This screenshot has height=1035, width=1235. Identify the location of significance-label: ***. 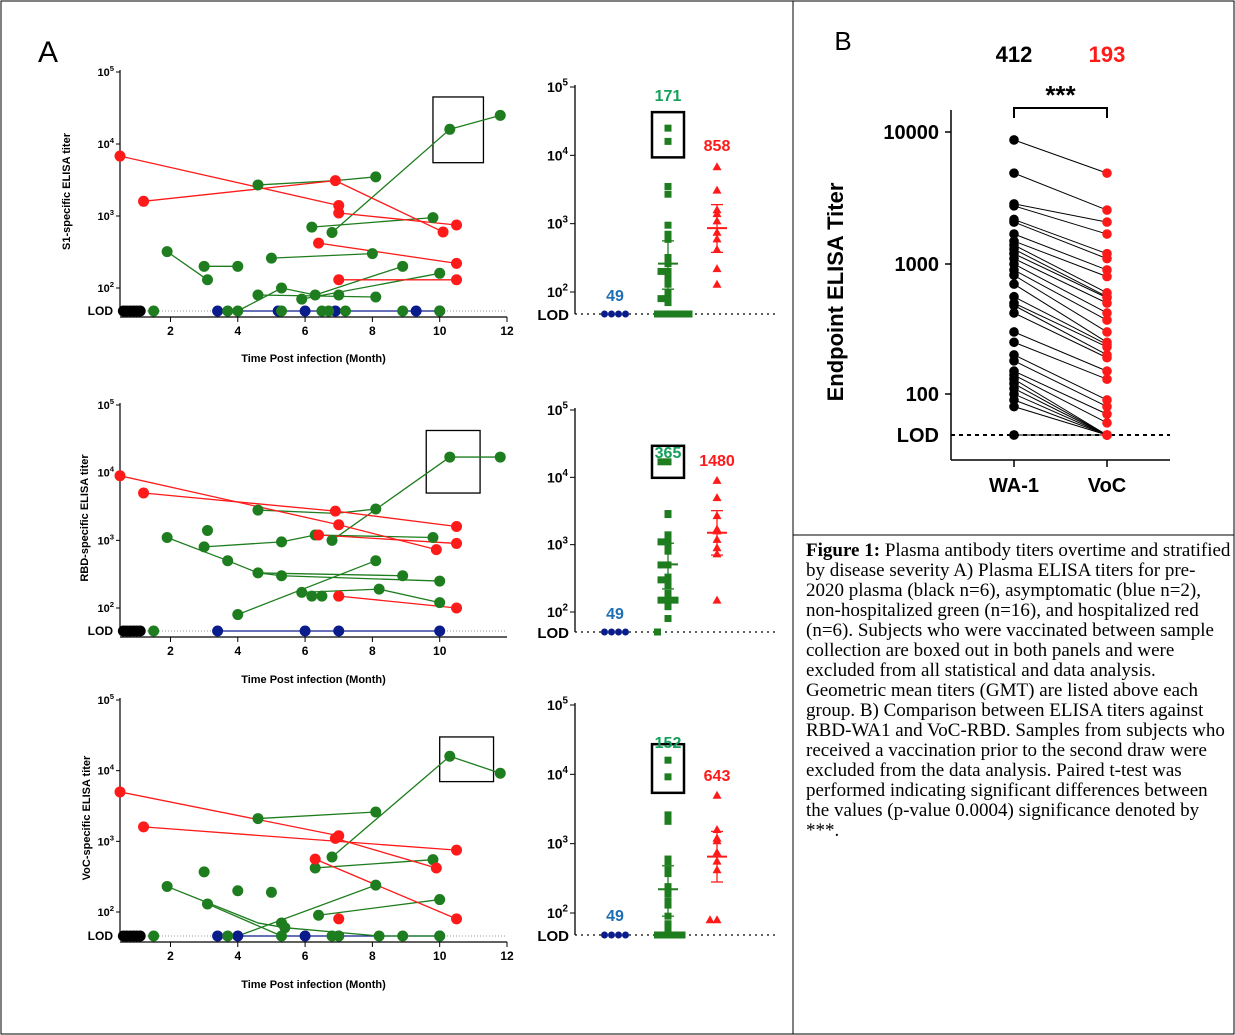
(1060, 95).